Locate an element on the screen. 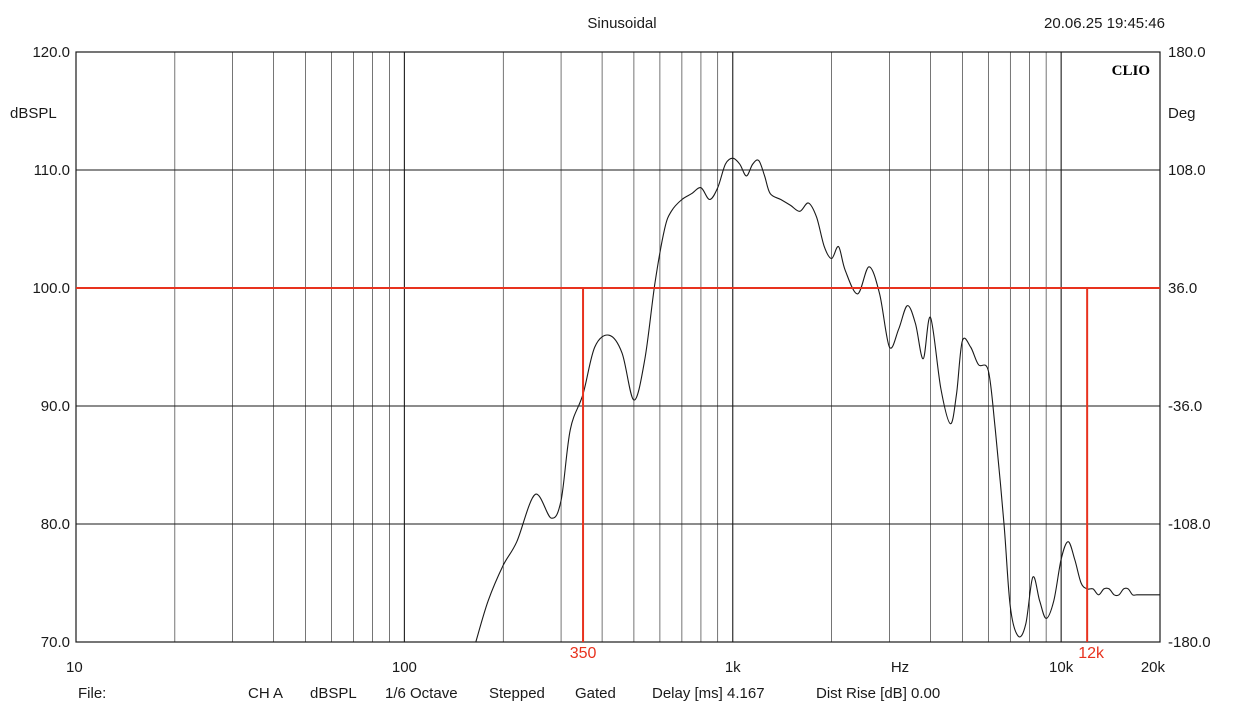  y2-tick-label: 180.0 is located at coordinates (1187, 52).